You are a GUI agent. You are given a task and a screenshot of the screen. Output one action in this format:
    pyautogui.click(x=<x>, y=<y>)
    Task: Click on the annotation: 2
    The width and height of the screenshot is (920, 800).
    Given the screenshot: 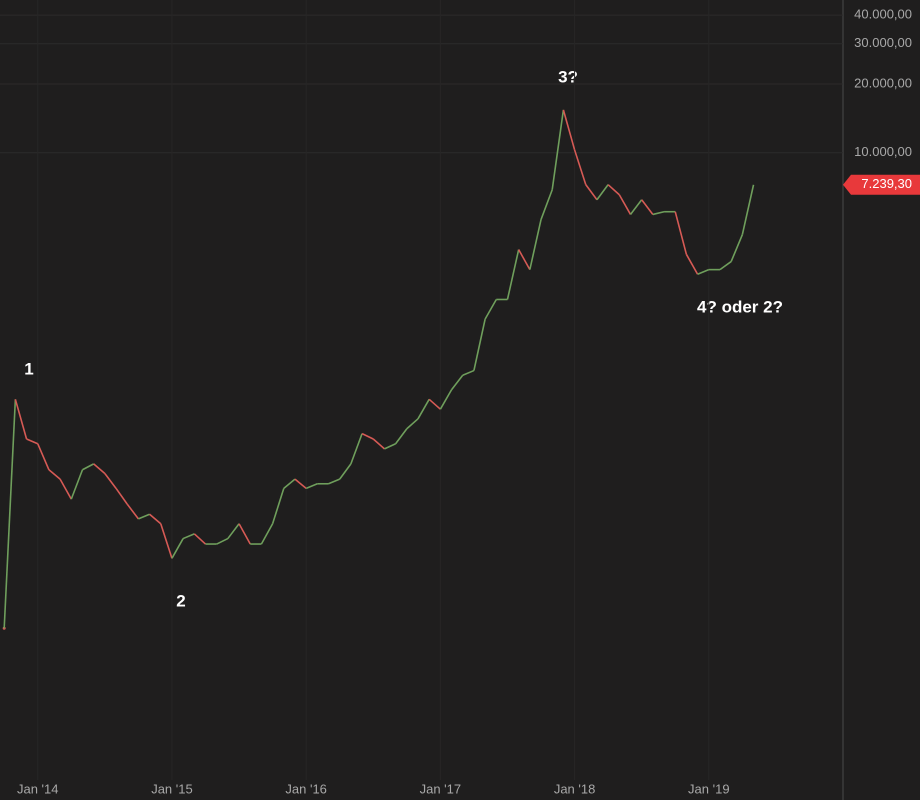 What is the action you would take?
    pyautogui.click(x=180, y=600)
    